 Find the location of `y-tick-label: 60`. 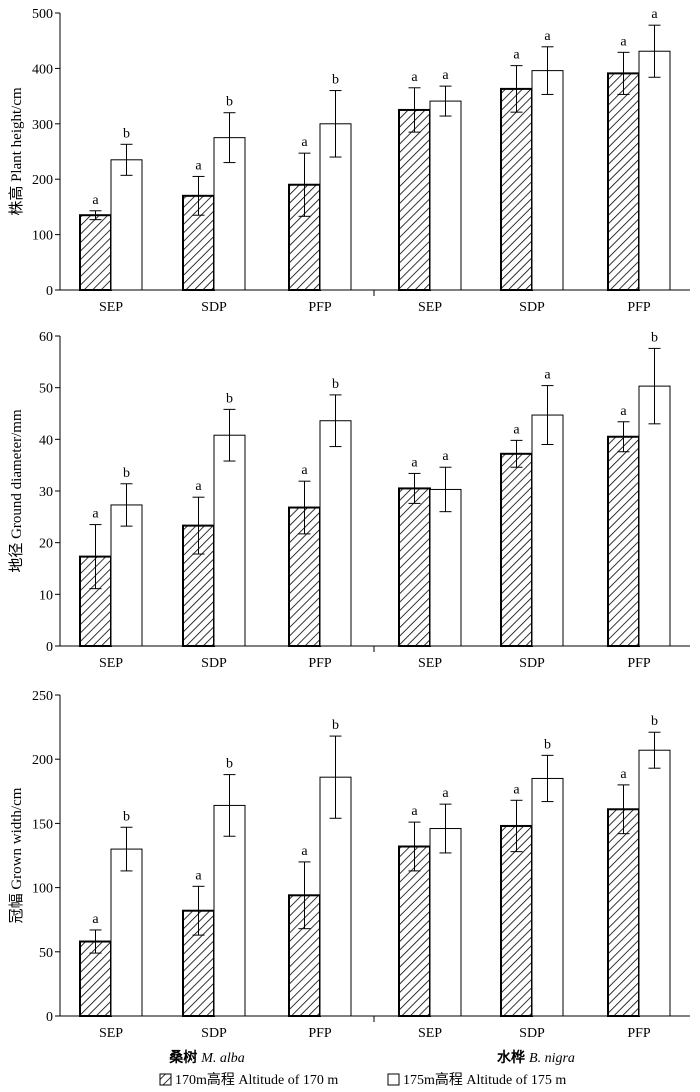

y-tick-label: 60 is located at coordinates (46, 337).